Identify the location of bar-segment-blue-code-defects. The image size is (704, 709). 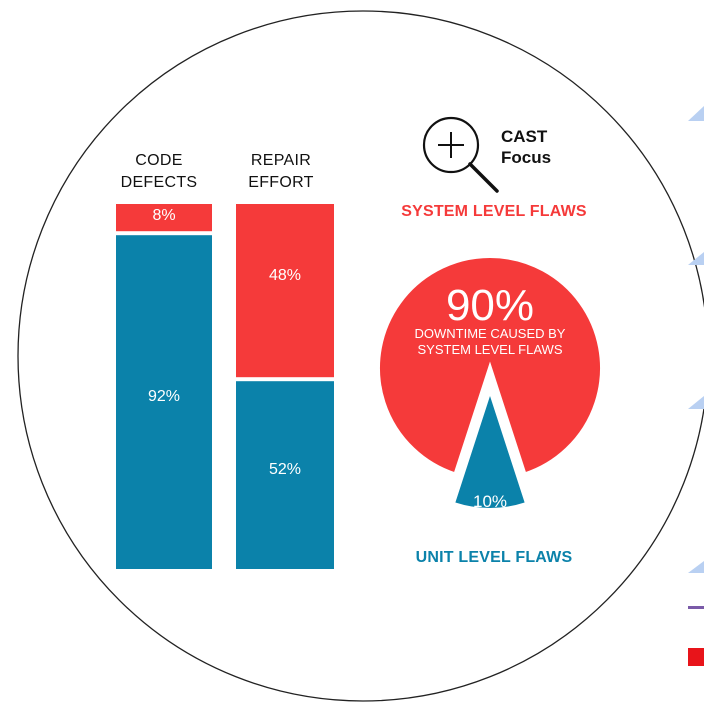
(164, 402).